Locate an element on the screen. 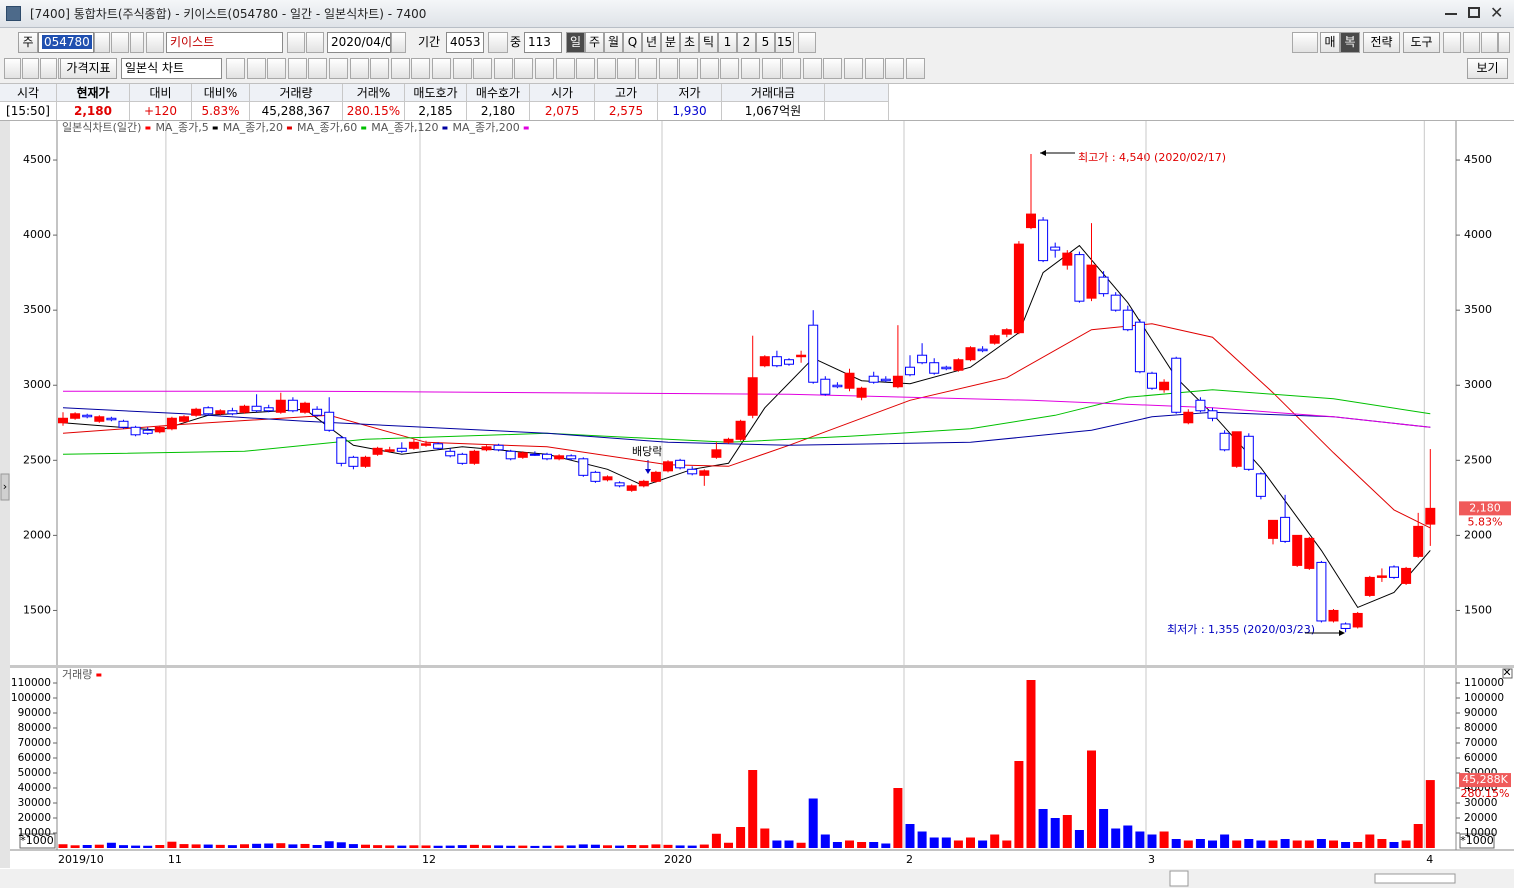  pane-close-box is located at coordinates (1507, 673).